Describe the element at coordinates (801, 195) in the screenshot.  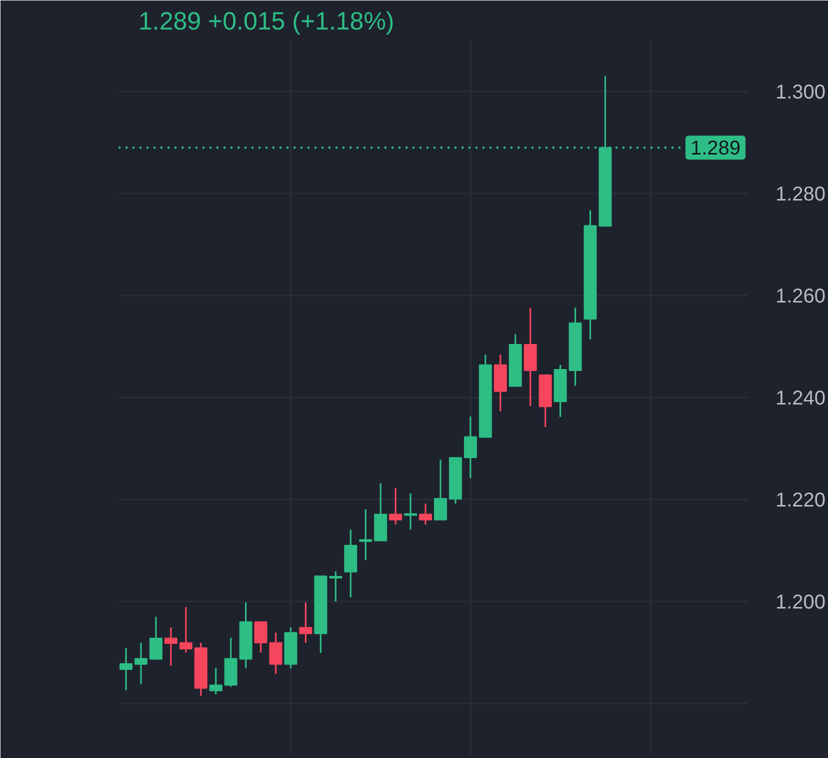
I see `y-tick-label: 1.280` at that location.